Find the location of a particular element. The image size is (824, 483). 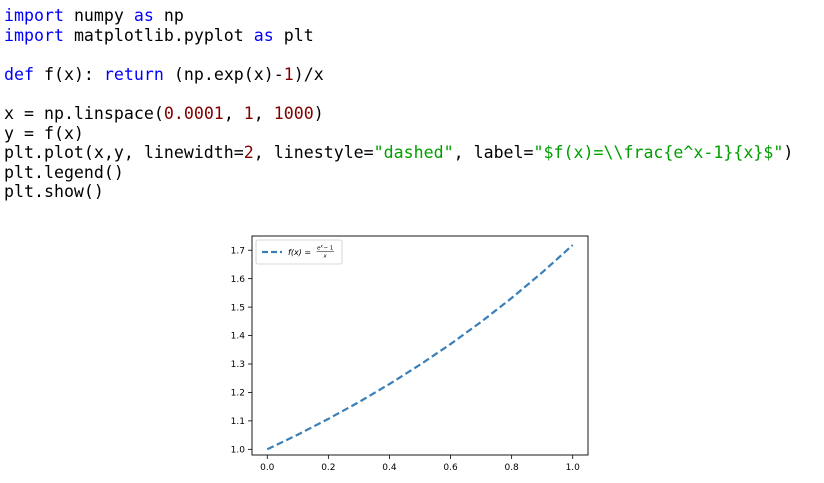

legend-box is located at coordinates (299, 252).